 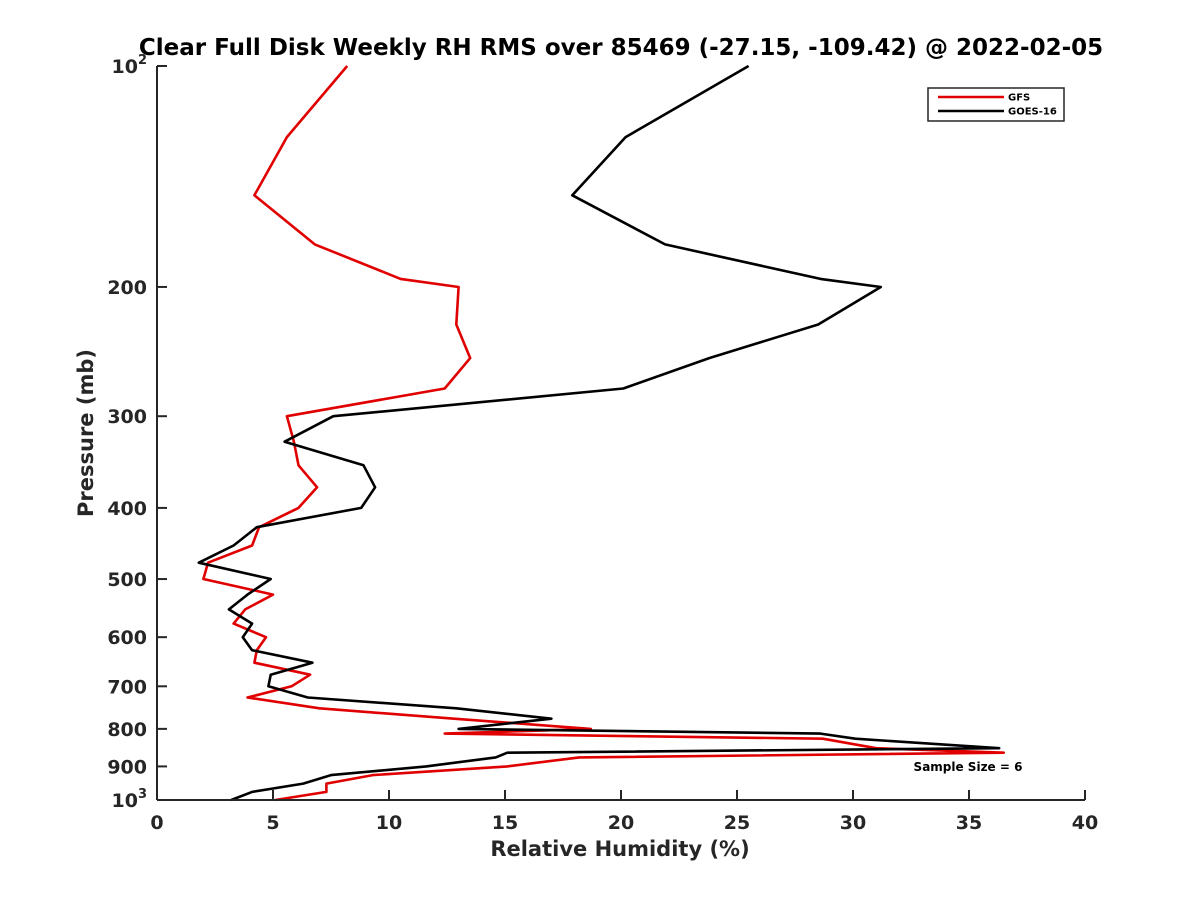 I want to click on legend-box, so click(x=996, y=104).